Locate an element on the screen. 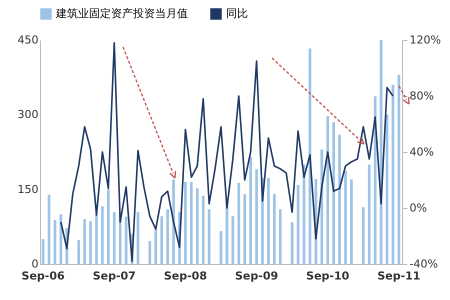 This screenshot has height=300, width=450. x-tick-label: Sep-06 is located at coordinates (44, 276).